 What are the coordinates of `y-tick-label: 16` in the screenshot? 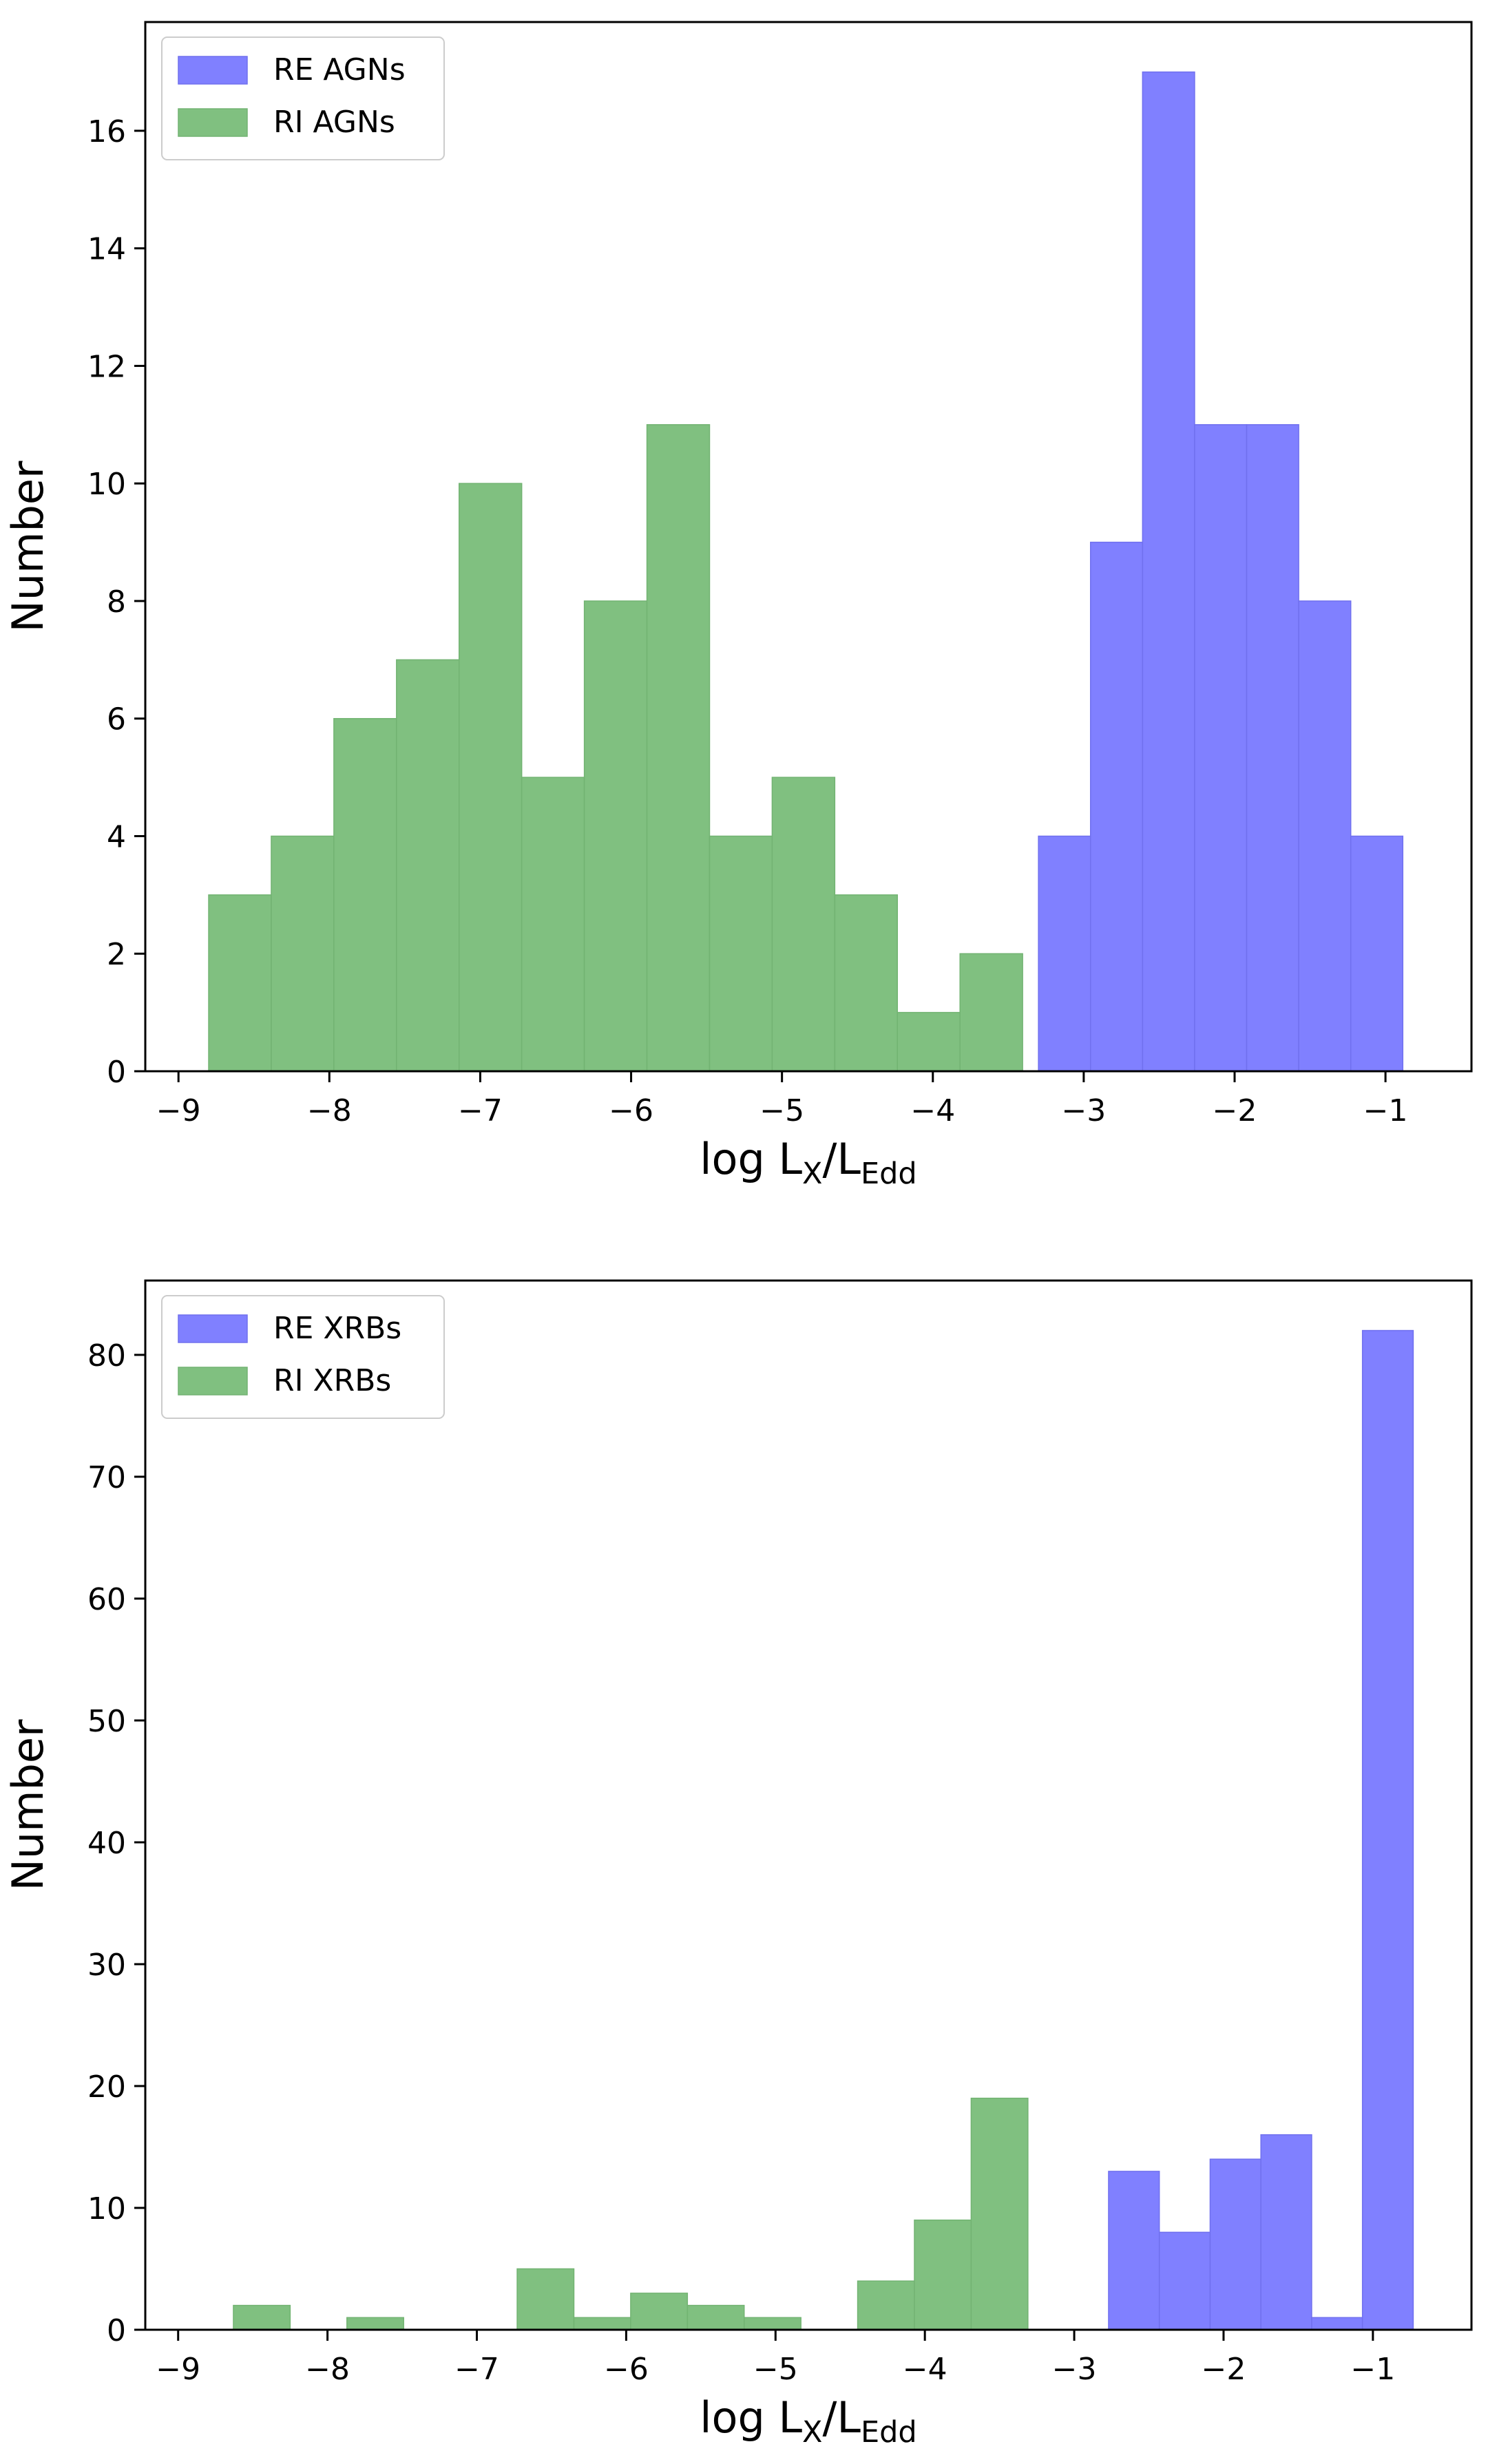 It's located at (107, 131).